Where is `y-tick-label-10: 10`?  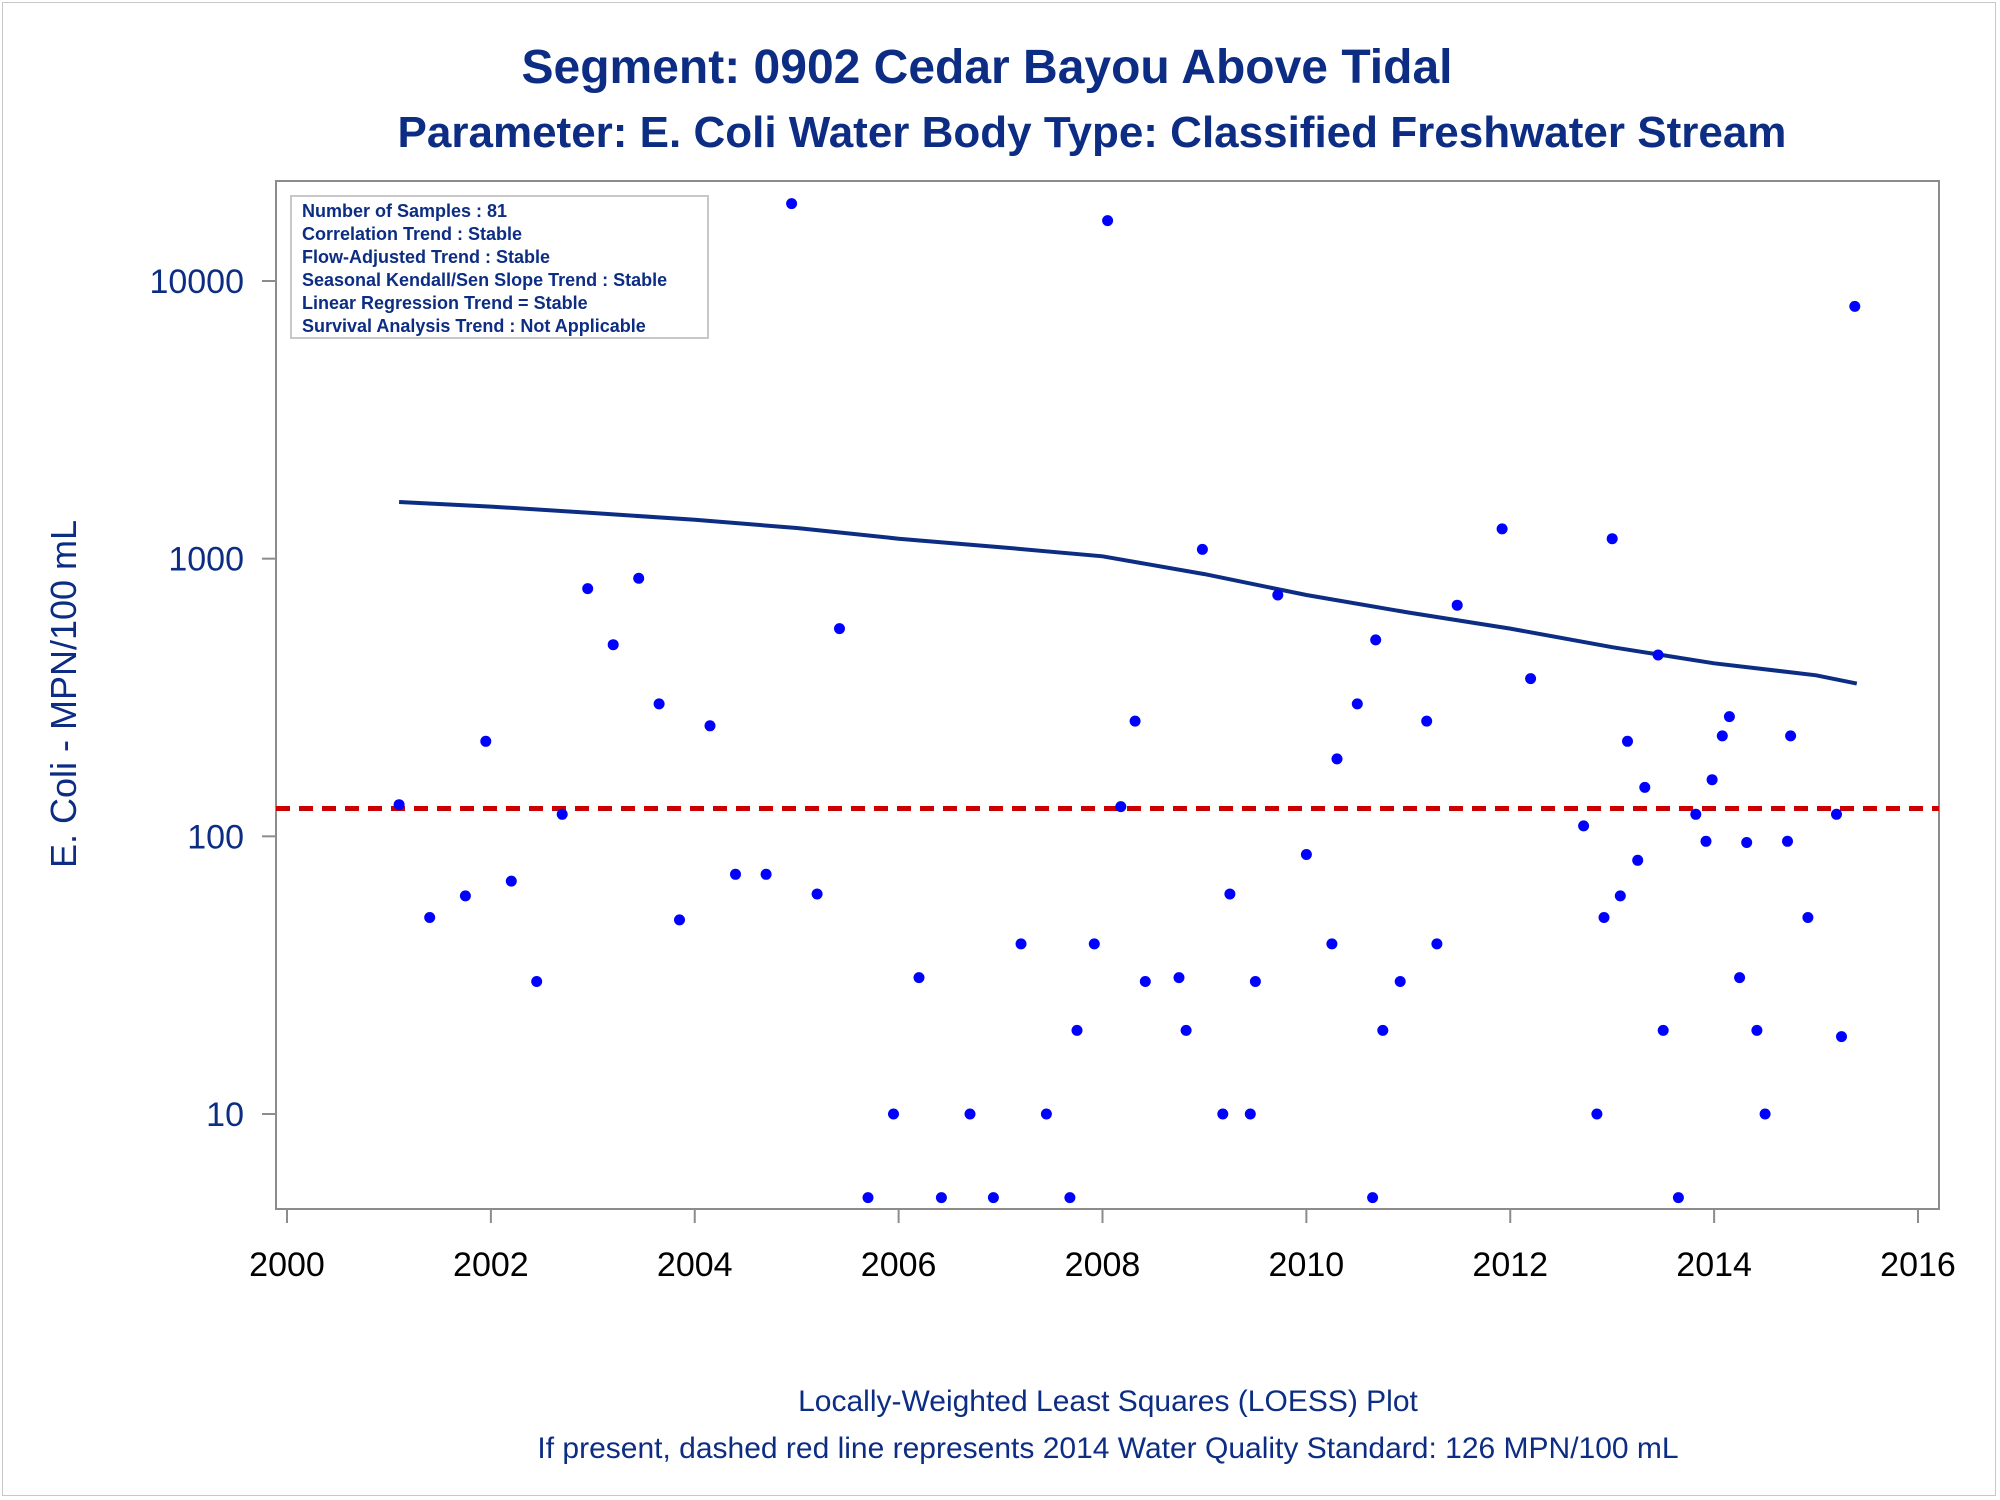
y-tick-label-10: 10 is located at coordinates (225, 1115).